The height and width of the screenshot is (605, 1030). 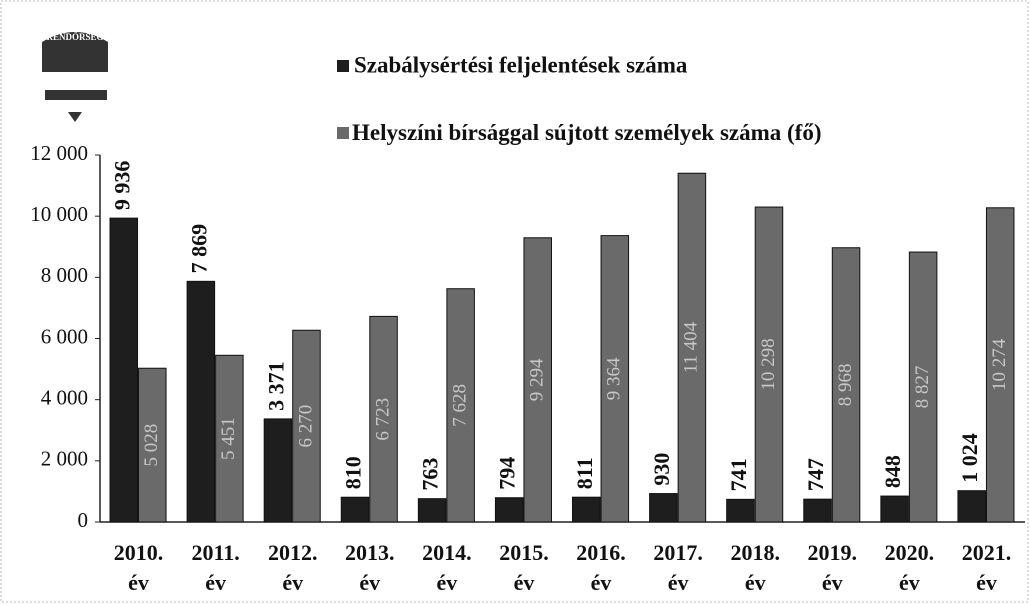 What do you see at coordinates (755, 567) in the screenshot?
I see `x-tick-label: 2018. év` at bounding box center [755, 567].